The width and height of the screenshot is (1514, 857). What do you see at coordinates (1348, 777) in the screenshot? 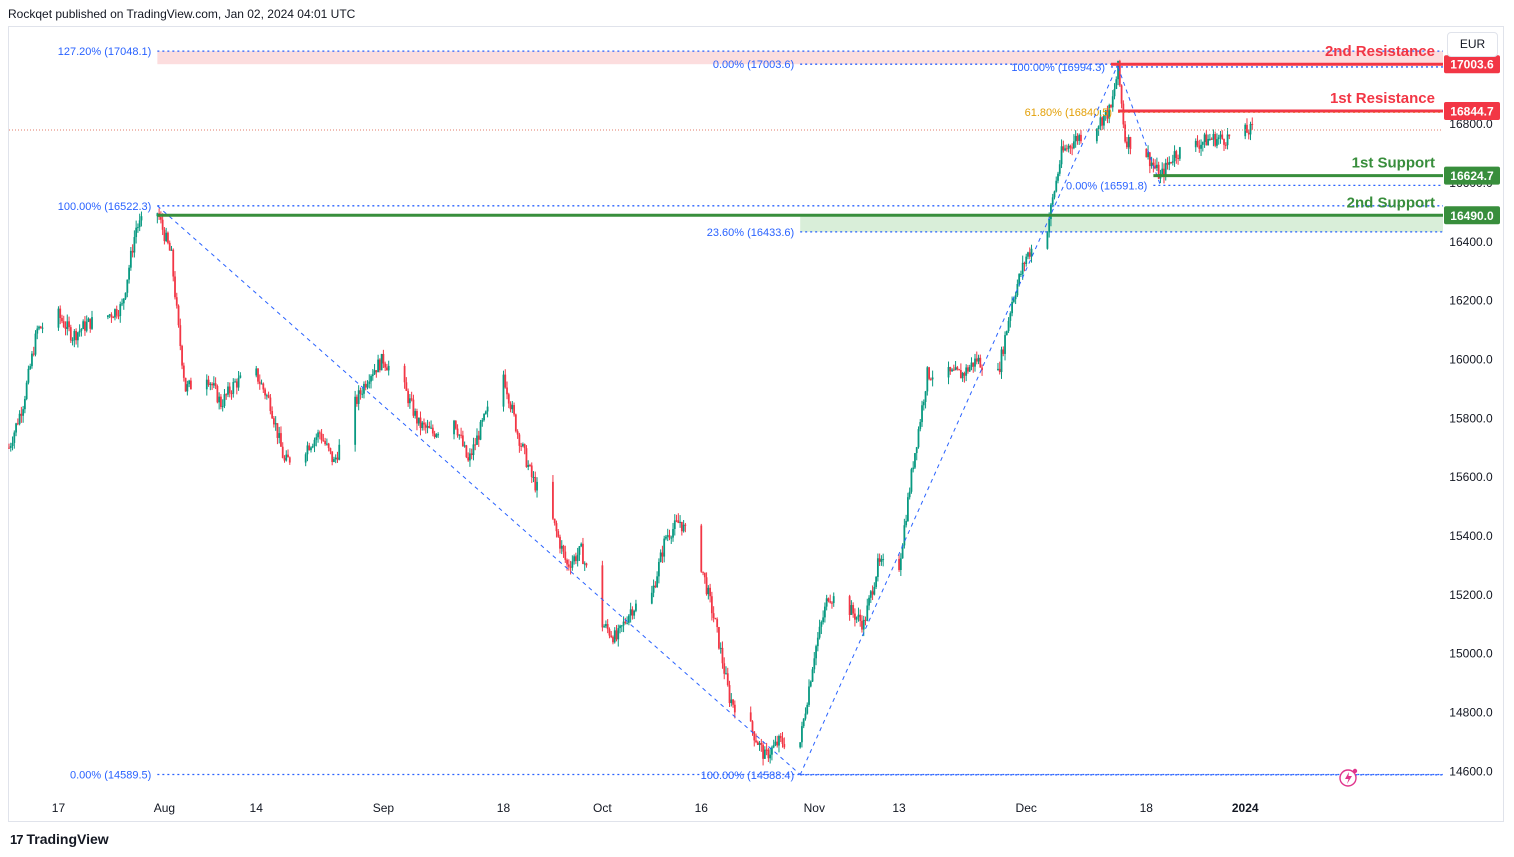
I see `event-marker-icon` at bounding box center [1348, 777].